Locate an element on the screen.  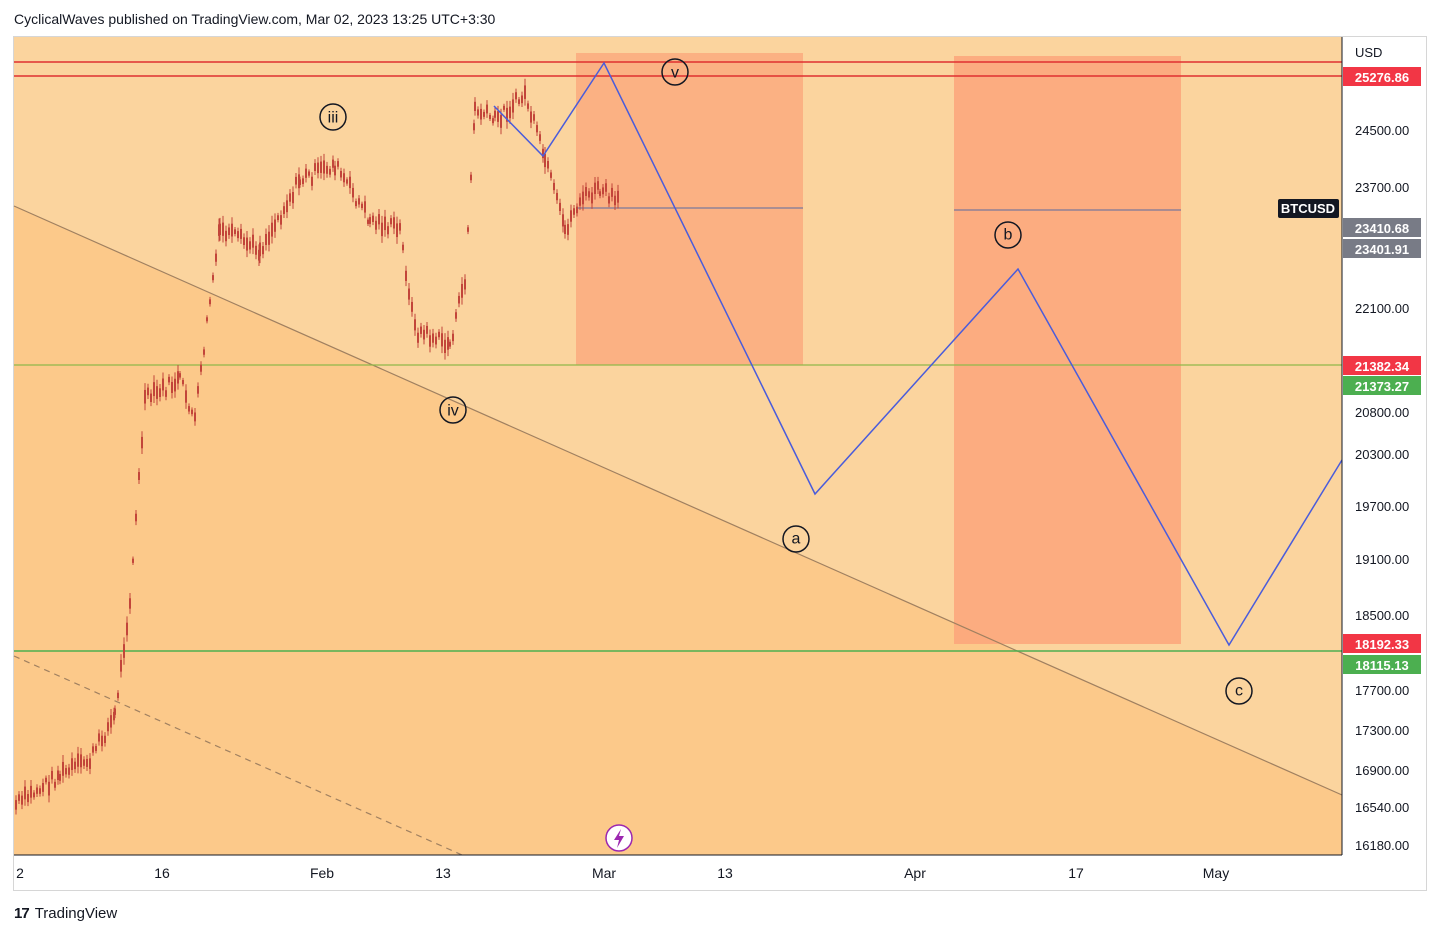
wave-label-a: a is located at coordinates (796, 539).